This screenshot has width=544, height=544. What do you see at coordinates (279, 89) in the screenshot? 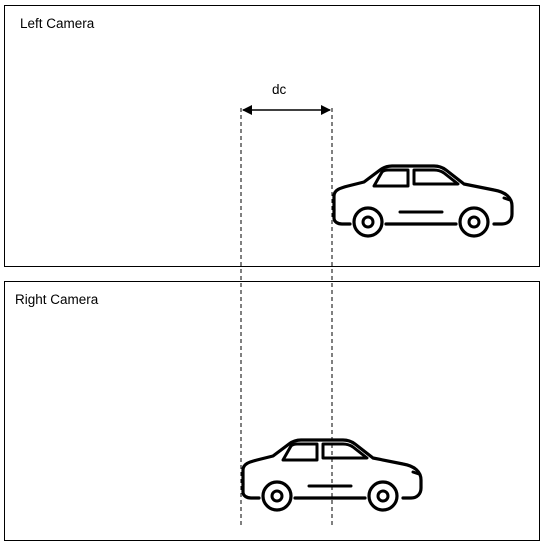
I see `dc-label: dc` at bounding box center [279, 89].